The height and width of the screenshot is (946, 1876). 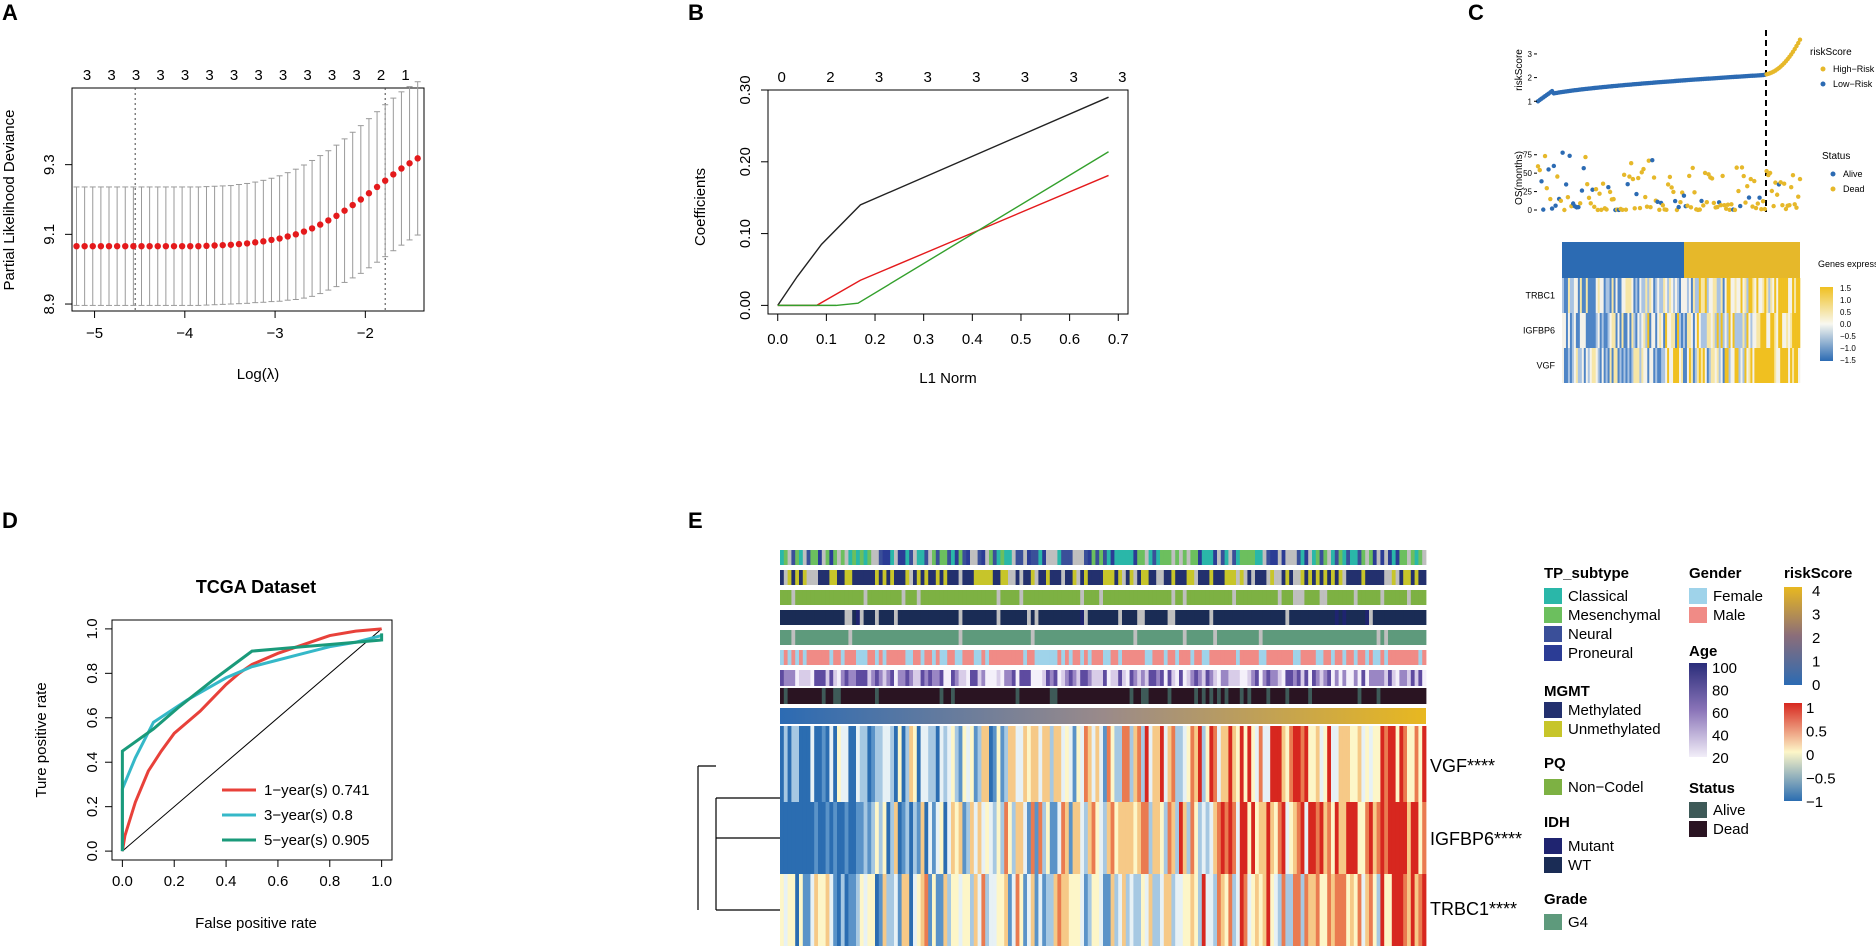 What do you see at coordinates (1519, 70) in the screenshot?
I see `panel-c-risk-ylabel: riskScore` at bounding box center [1519, 70].